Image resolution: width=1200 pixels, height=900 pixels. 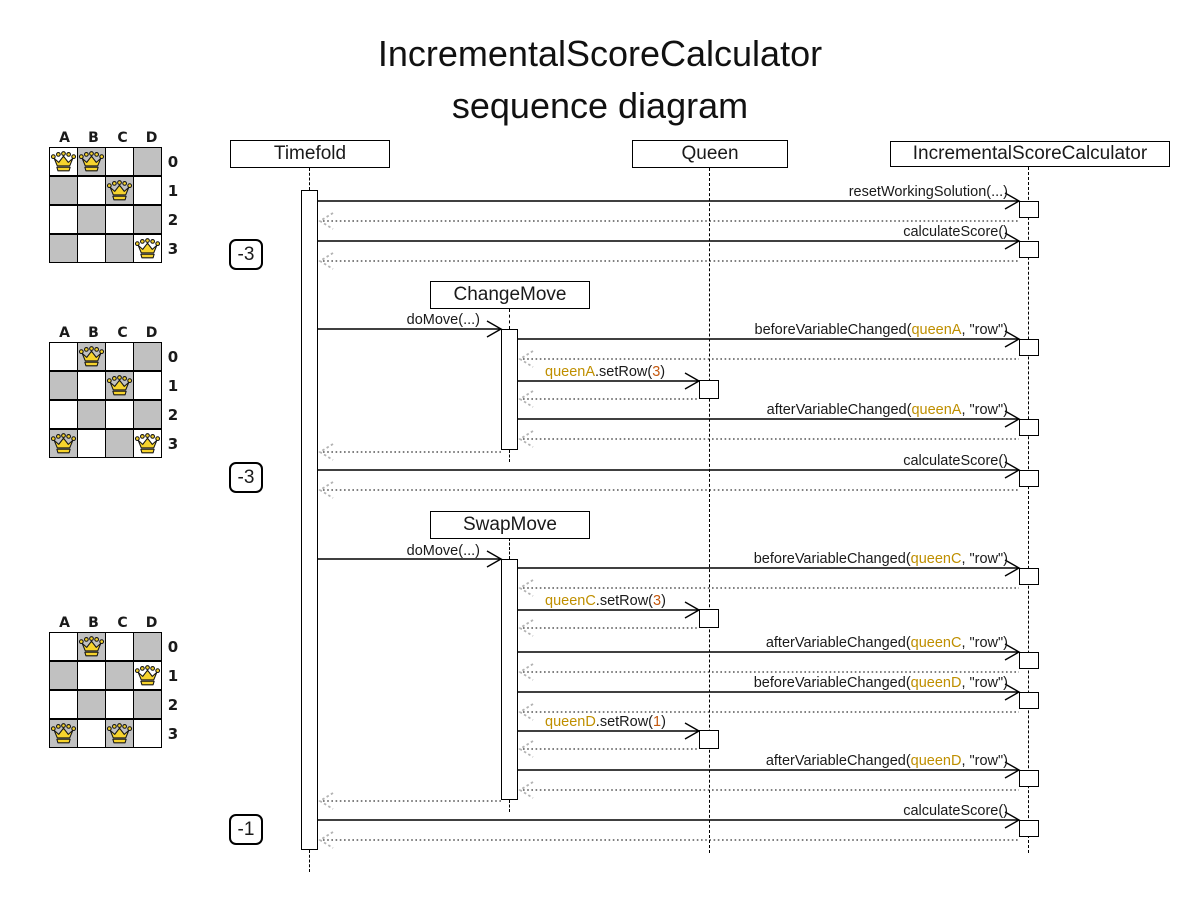 What do you see at coordinates (122, 138) in the screenshot?
I see `board-column-label: C` at bounding box center [122, 138].